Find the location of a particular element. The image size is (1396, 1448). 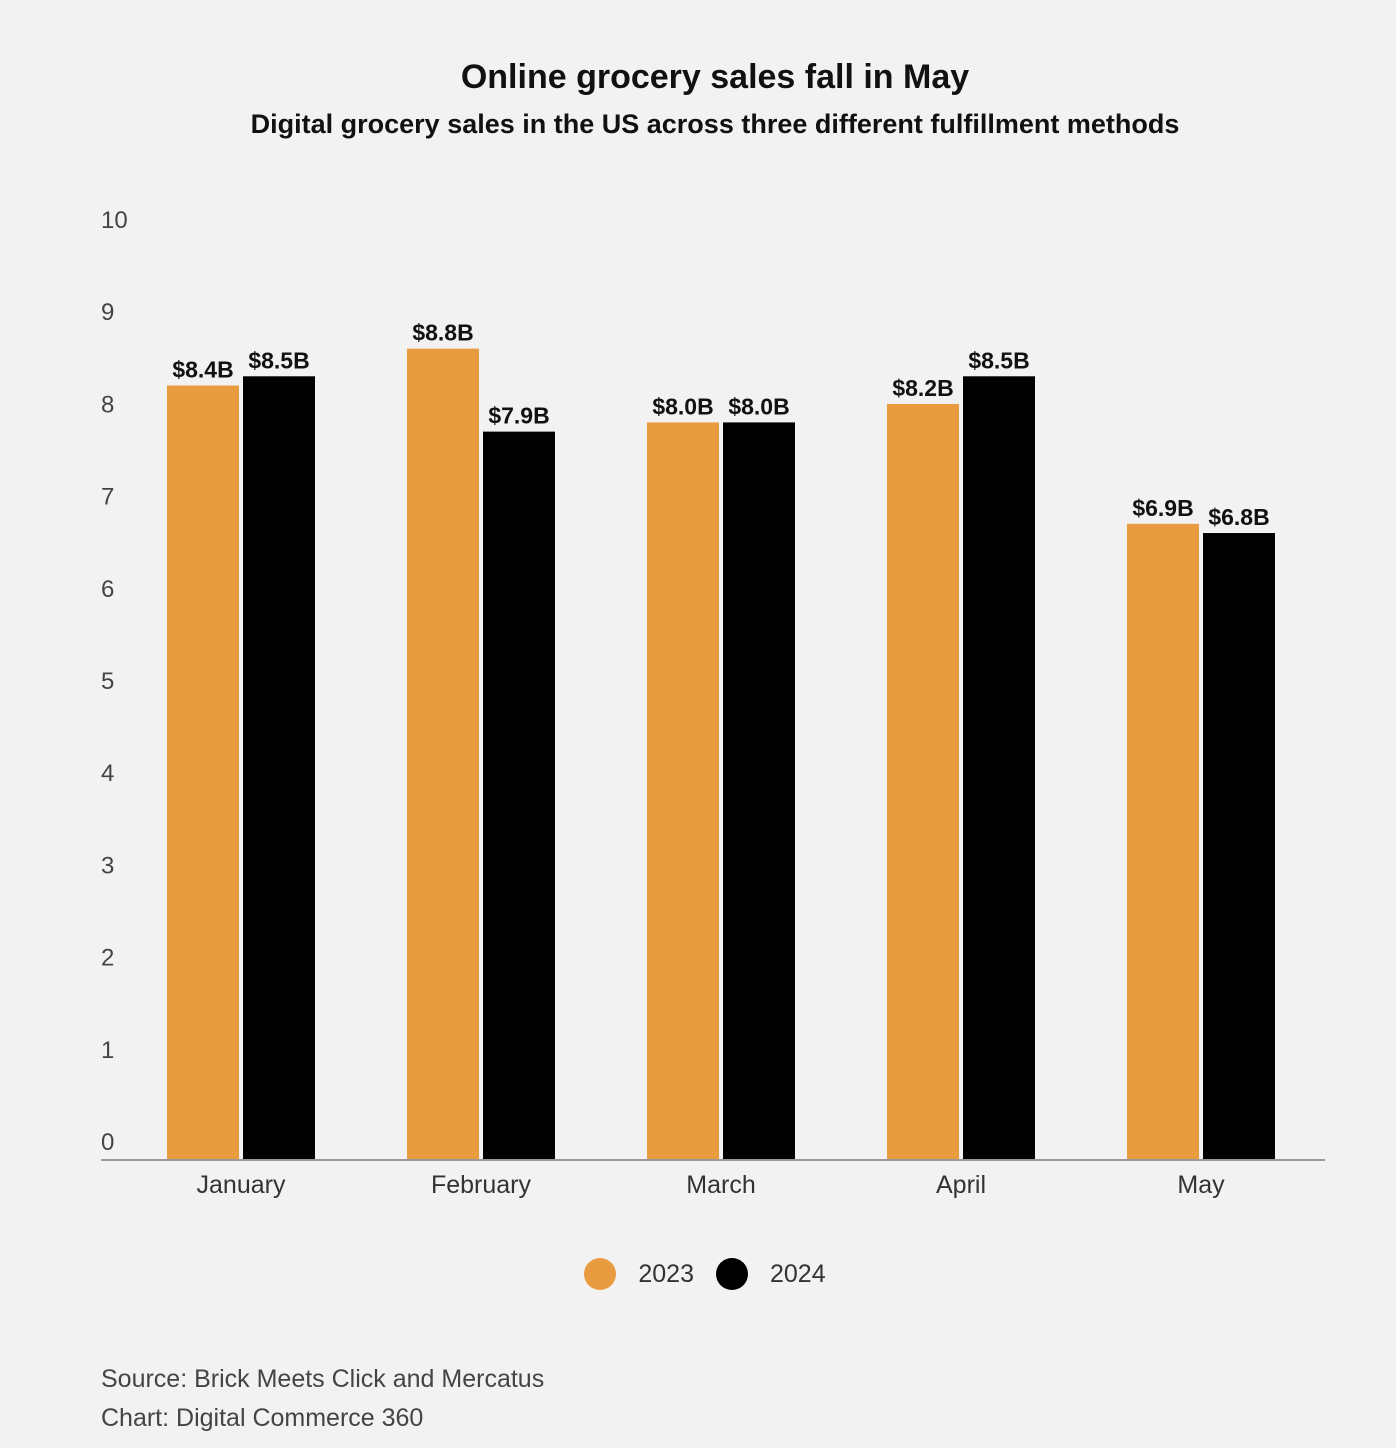

x-tick-label: May is located at coordinates (1201, 1185).